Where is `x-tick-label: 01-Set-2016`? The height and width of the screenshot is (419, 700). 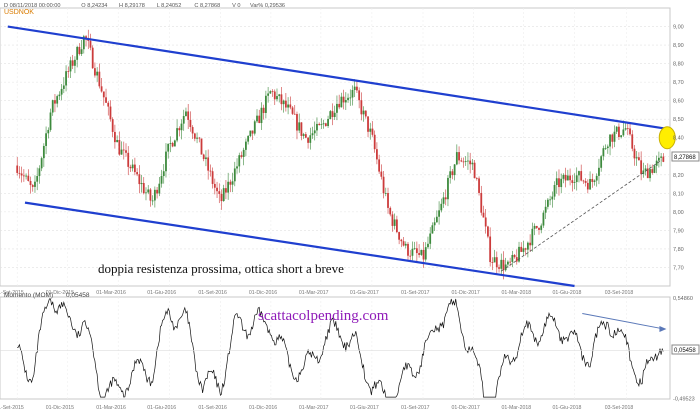
x-tick-label: 01-Set-2016 is located at coordinates (212, 408).